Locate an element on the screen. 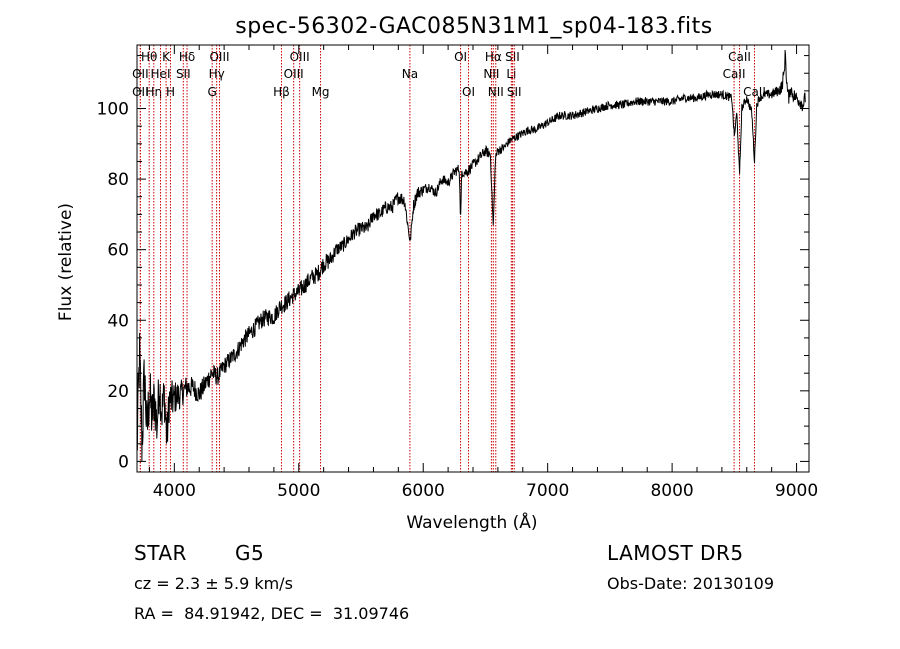  line-marker-label: K is located at coordinates (166, 57).